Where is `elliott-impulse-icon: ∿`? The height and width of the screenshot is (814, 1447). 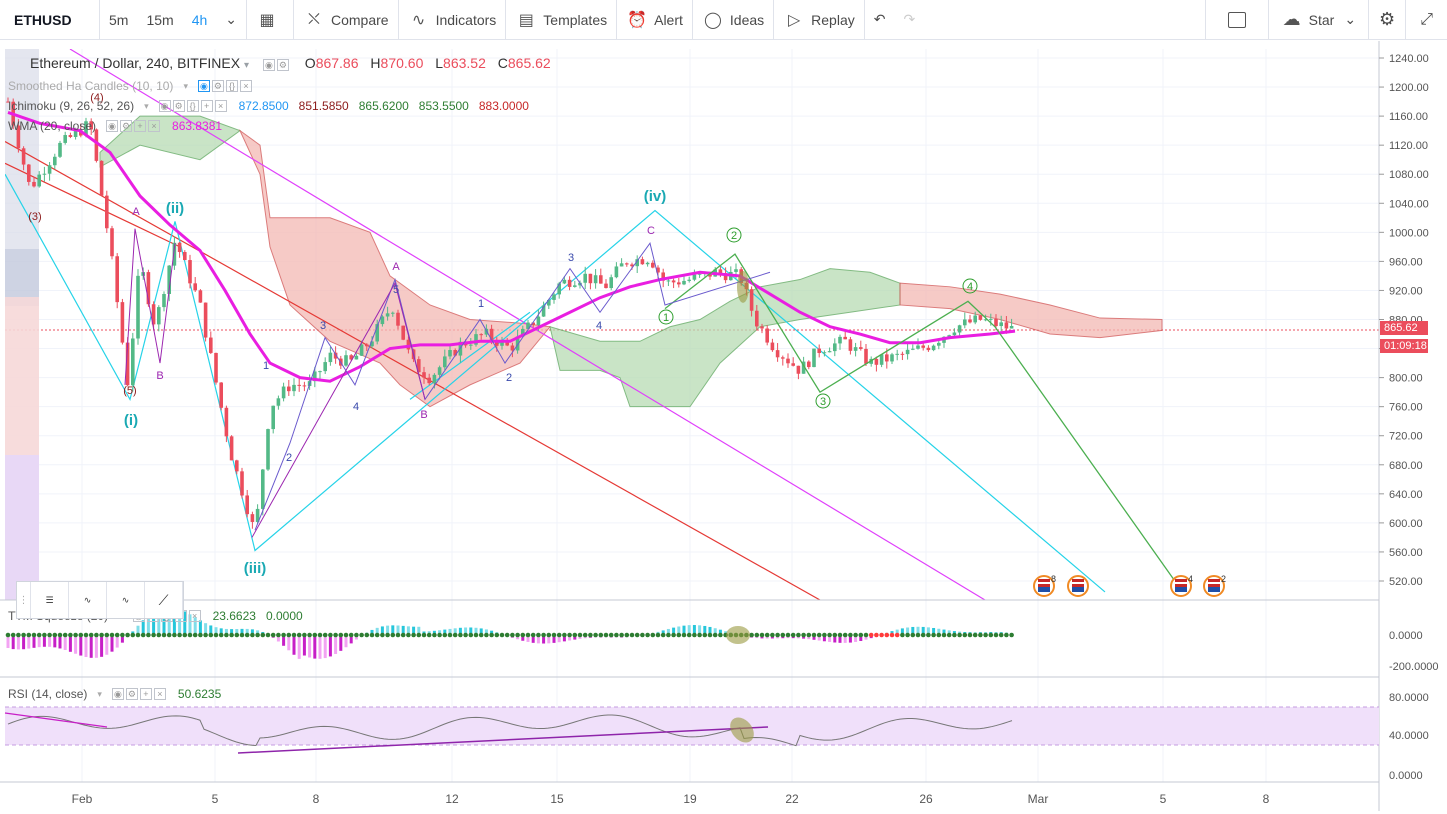
elliott-impulse-icon: ∿ is located at coordinates (88, 600).